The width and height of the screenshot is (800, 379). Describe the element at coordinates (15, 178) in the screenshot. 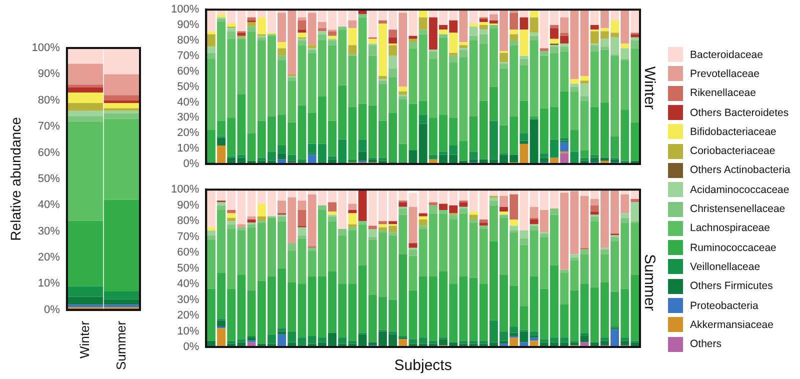

I see `y-axis-title: Relative abundance` at that location.